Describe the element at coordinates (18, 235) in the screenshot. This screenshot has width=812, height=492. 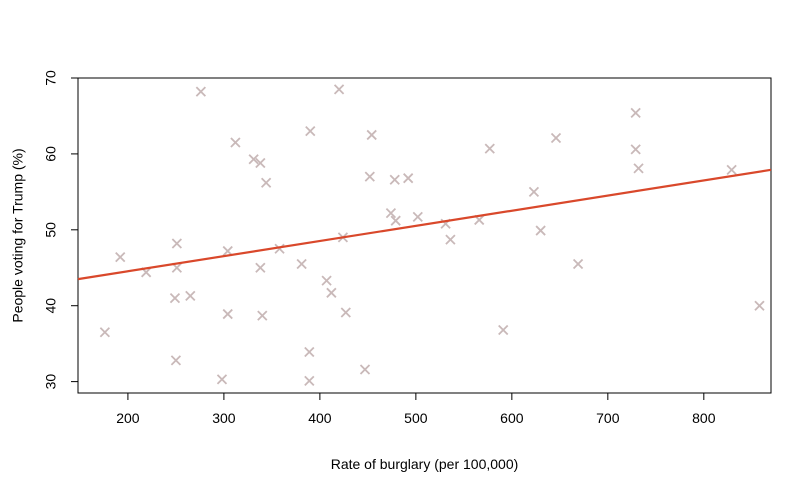
I see `y-axis-title: People voting for Trump (%)` at that location.